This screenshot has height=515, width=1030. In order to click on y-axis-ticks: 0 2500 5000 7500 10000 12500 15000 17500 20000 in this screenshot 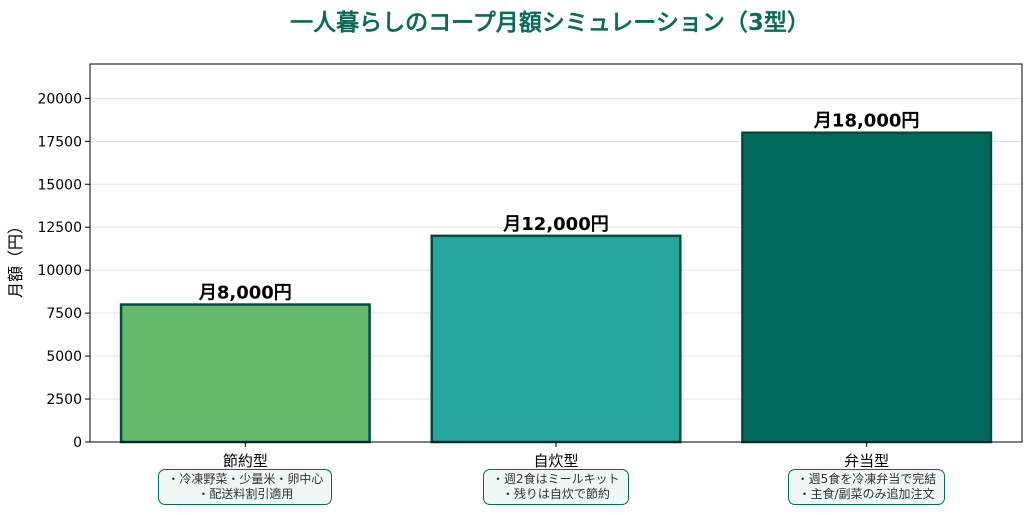, I will do `click(63, 271)`.